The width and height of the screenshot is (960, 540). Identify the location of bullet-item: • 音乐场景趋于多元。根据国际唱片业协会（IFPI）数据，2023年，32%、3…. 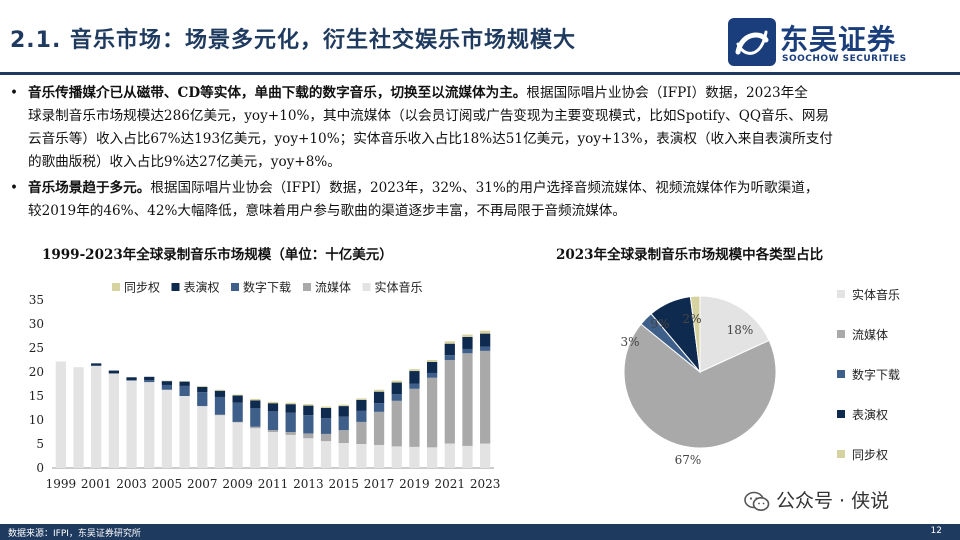
(475, 200).